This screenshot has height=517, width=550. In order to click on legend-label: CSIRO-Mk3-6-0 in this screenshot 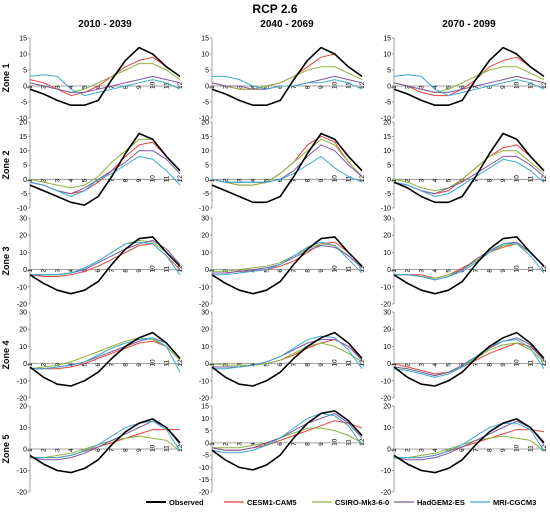, I will do `click(362, 502)`.